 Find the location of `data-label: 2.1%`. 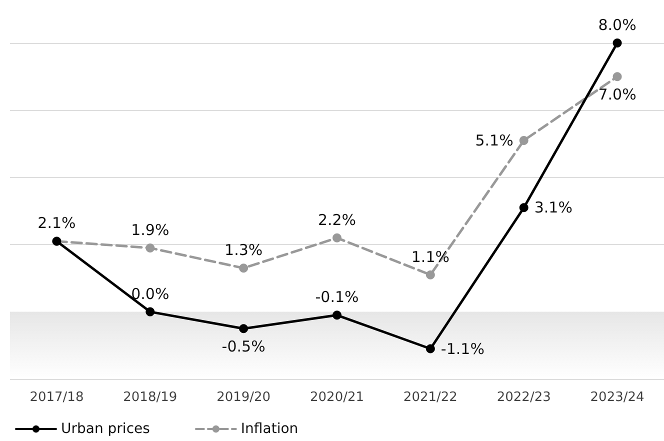

data-label: 2.1% is located at coordinates (57, 223).